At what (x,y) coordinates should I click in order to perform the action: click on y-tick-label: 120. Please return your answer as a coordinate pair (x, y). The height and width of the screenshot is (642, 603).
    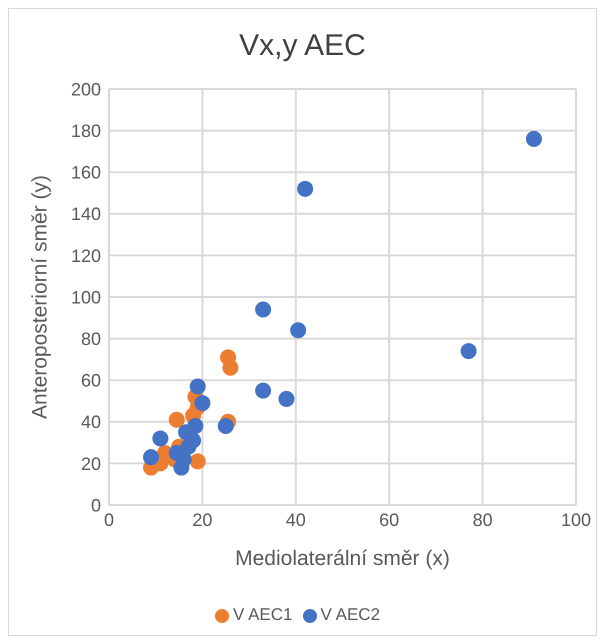
    Looking at the image, I should click on (85, 256).